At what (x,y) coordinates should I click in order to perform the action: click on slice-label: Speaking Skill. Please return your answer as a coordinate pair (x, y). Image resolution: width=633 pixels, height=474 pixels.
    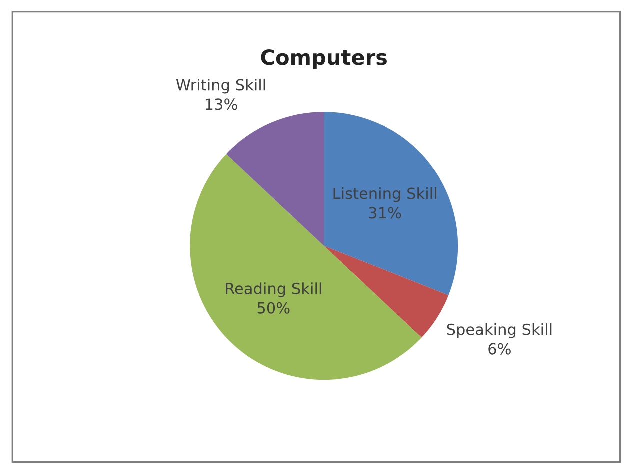
    Looking at the image, I should click on (499, 331).